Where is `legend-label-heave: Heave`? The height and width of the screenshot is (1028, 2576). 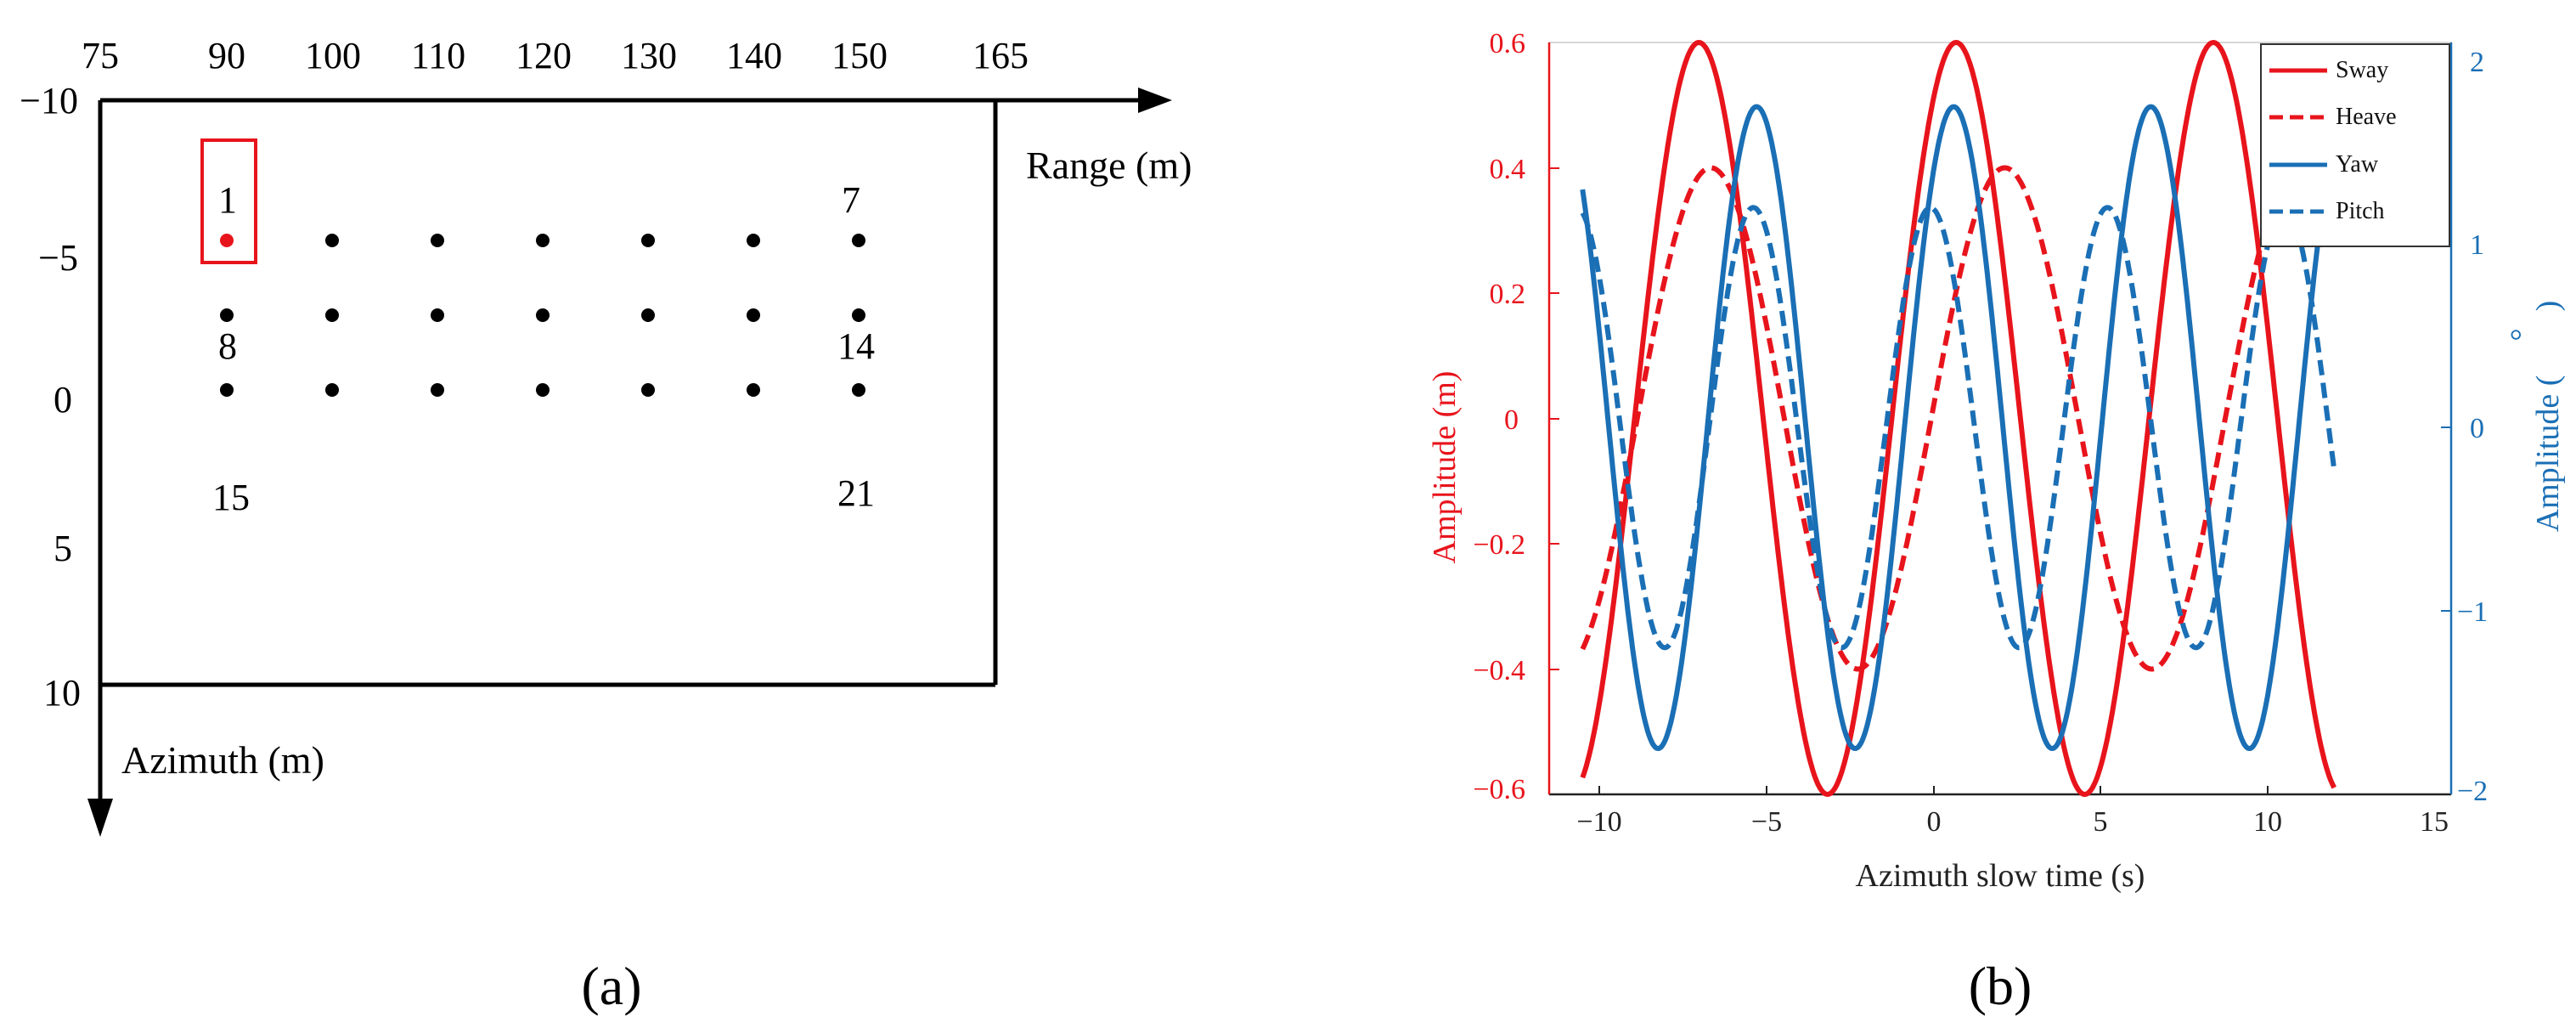
legend-label-heave: Heave is located at coordinates (2366, 117).